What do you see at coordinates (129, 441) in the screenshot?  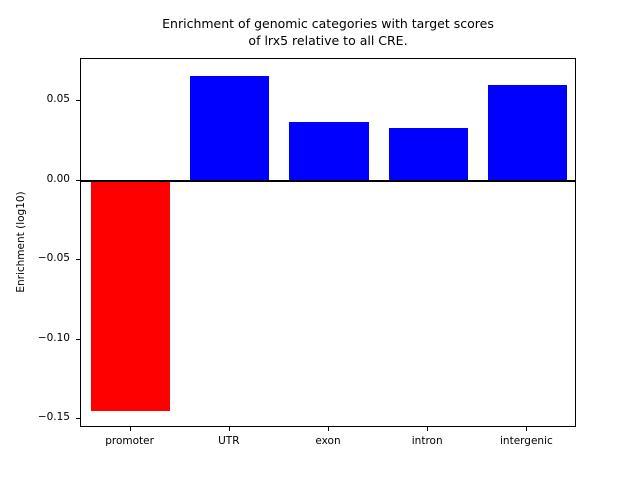 I see `x-tick-label-promoter: promoter` at bounding box center [129, 441].